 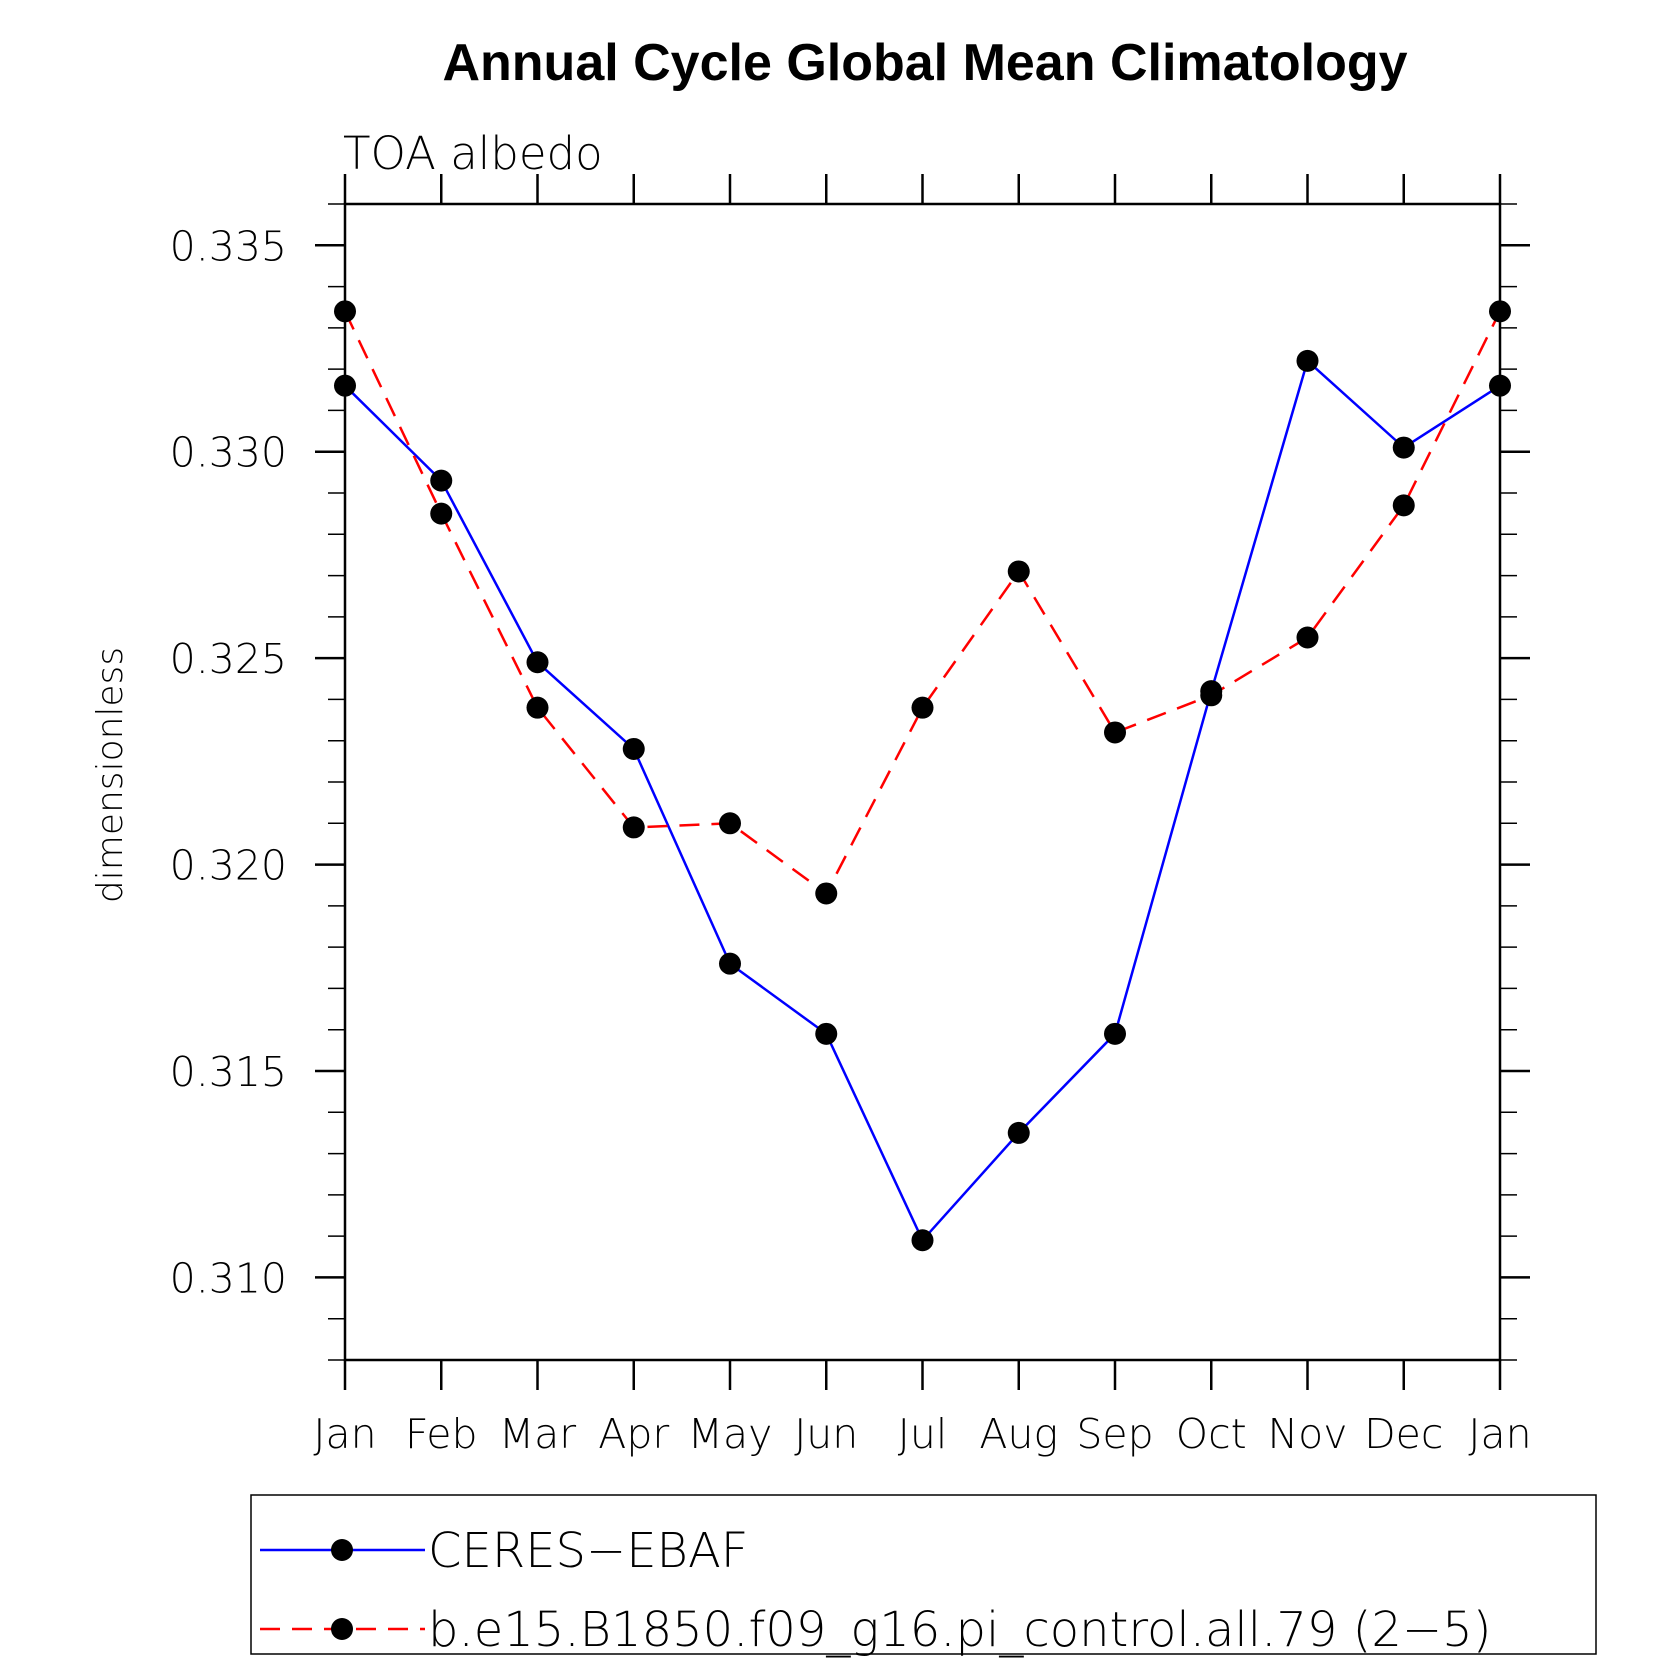 What do you see at coordinates (441, 1434) in the screenshot?
I see `x-tick-label: Feb` at bounding box center [441, 1434].